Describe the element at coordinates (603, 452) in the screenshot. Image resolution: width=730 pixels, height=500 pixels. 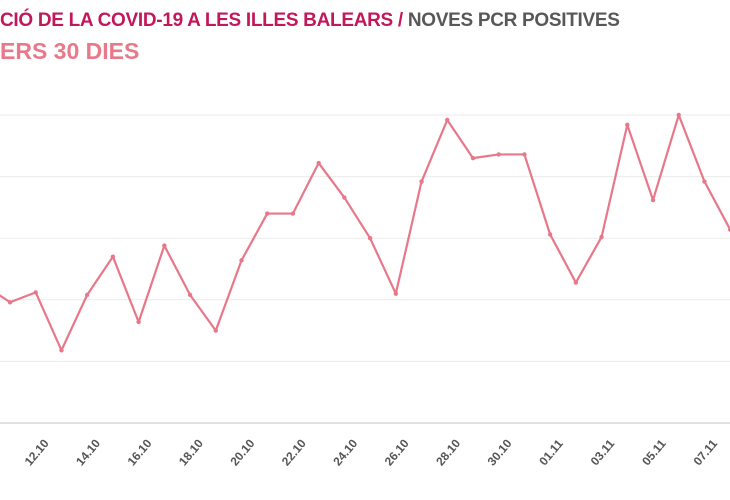
I see `x-tick-label: 03.11` at that location.